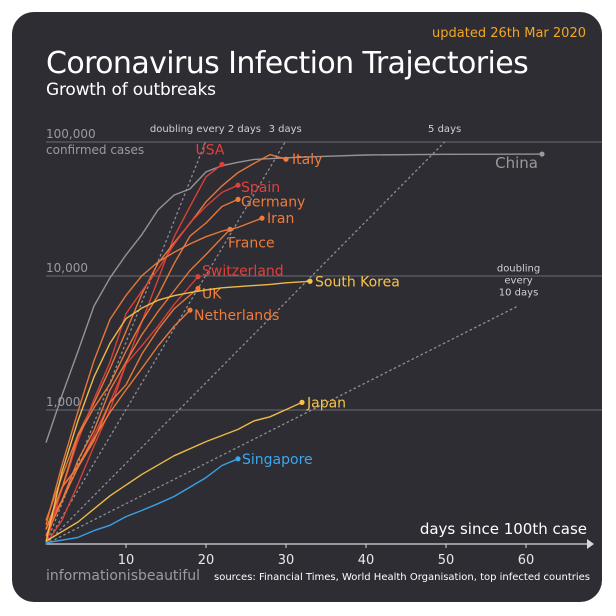 This screenshot has width=616, height=616. What do you see at coordinates (238, 459) in the screenshot?
I see `series-endpoint-singapore` at bounding box center [238, 459].